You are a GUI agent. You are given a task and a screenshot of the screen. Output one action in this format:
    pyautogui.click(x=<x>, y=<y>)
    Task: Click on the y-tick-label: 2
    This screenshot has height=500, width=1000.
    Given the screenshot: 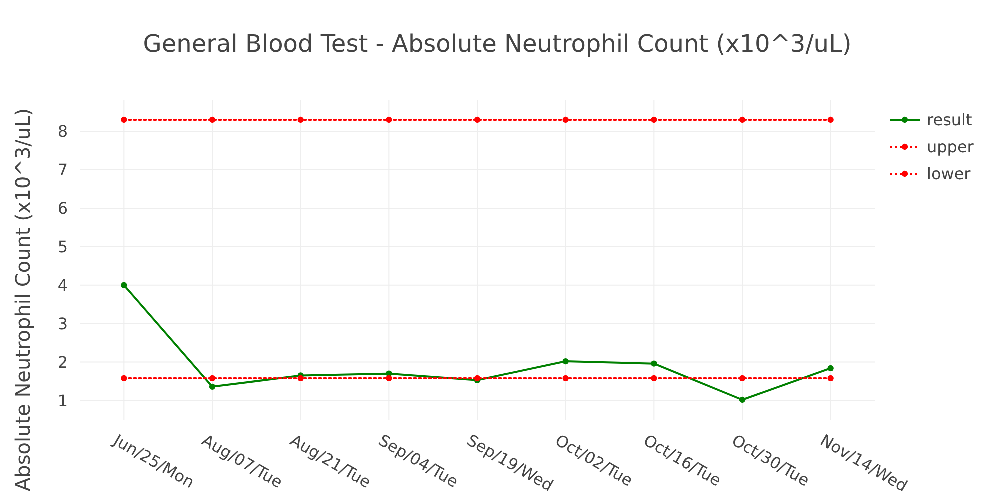 What is the action you would take?
    pyautogui.click(x=63, y=362)
    